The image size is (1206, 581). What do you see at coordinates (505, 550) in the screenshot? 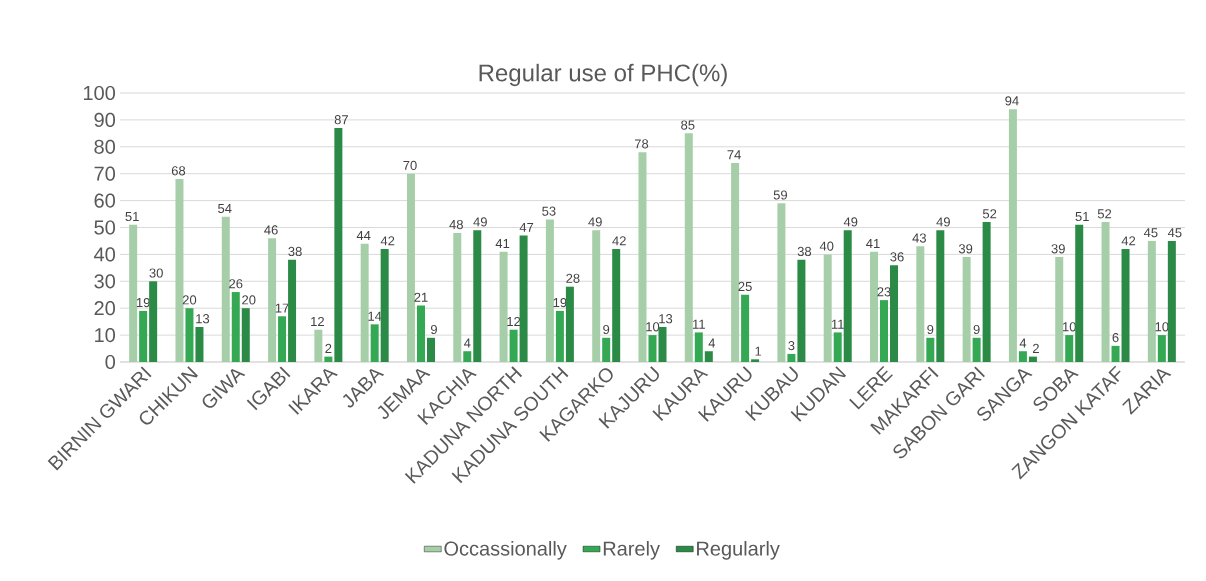
I see `legend-label: Occassionally` at bounding box center [505, 550].